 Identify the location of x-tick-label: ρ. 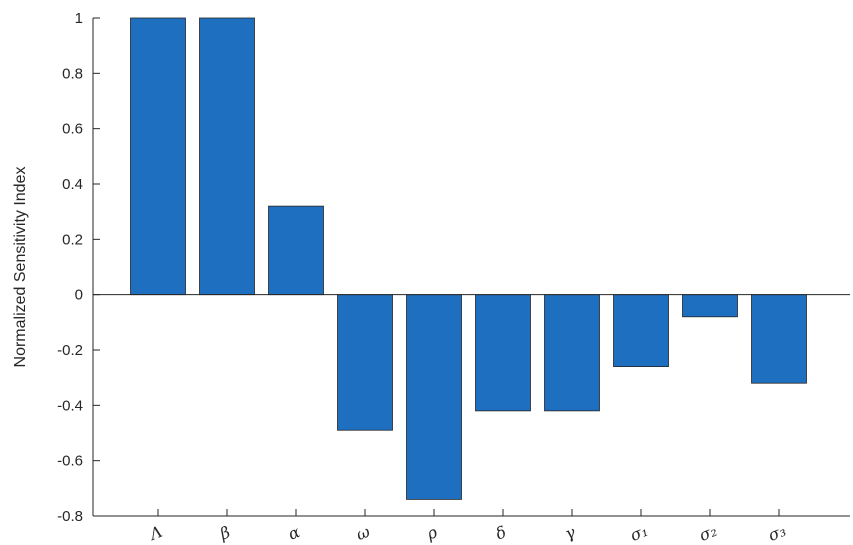
(431, 533).